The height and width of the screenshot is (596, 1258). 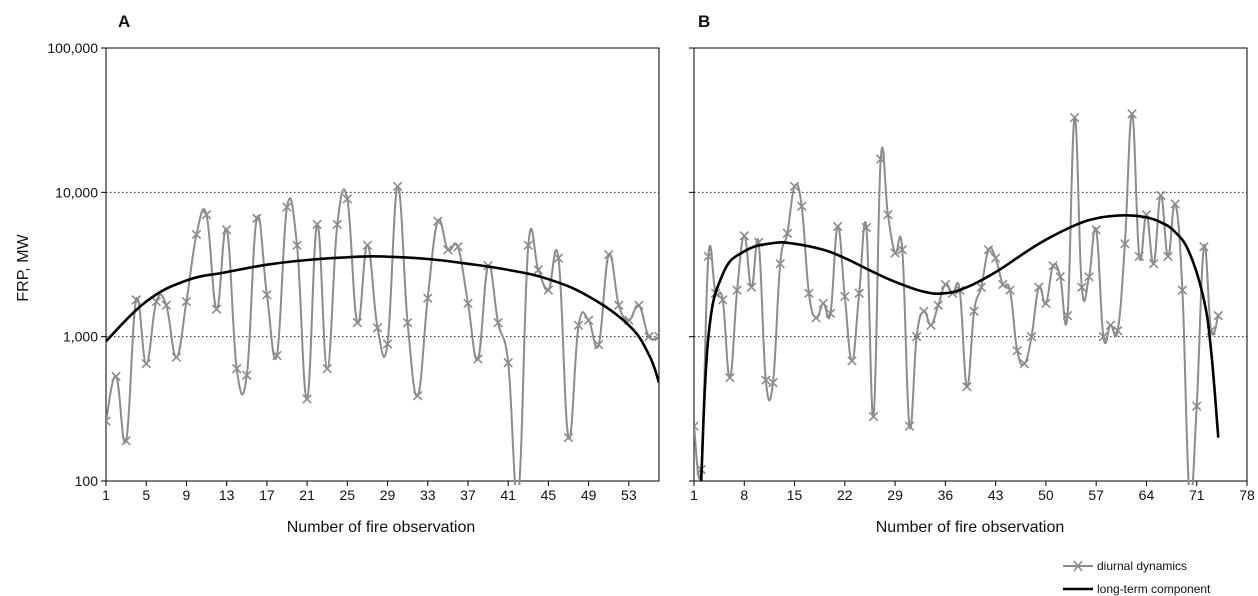 What do you see at coordinates (388, 495) in the screenshot?
I see `panel-a-x-tick-label: 29` at bounding box center [388, 495].